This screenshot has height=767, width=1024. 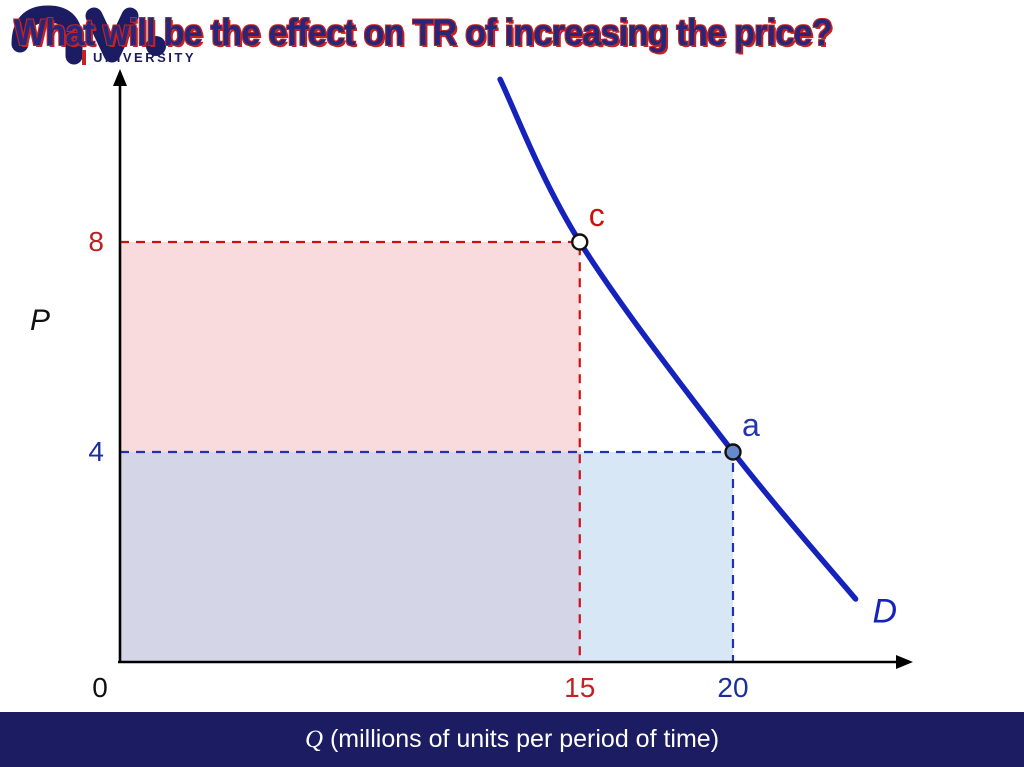 I want to click on x-axis-label-text: (millions of units per period of time), so click(x=521, y=739).